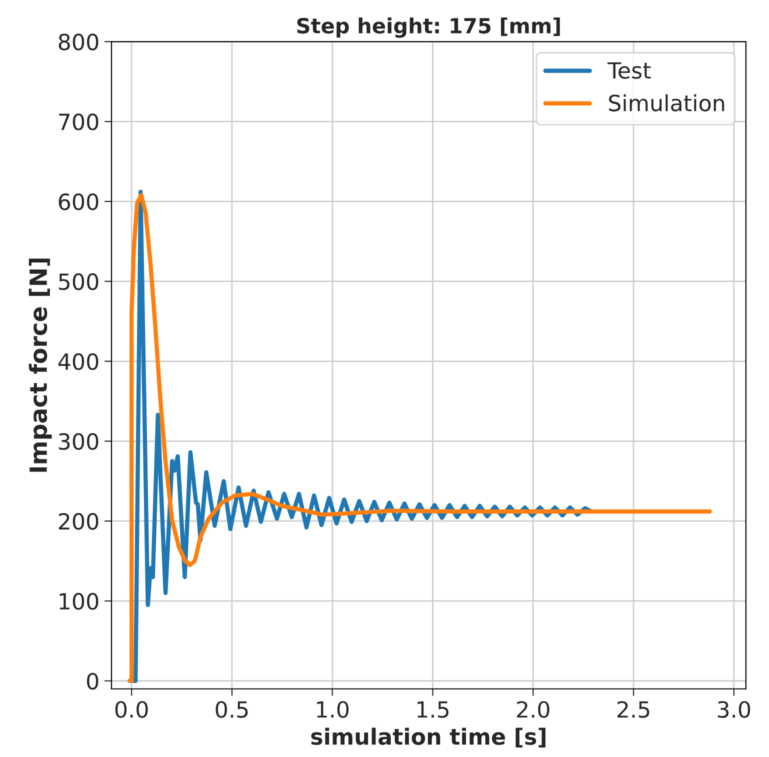  What do you see at coordinates (232, 709) in the screenshot?
I see `x-tick-label: 0.5` at bounding box center [232, 709].